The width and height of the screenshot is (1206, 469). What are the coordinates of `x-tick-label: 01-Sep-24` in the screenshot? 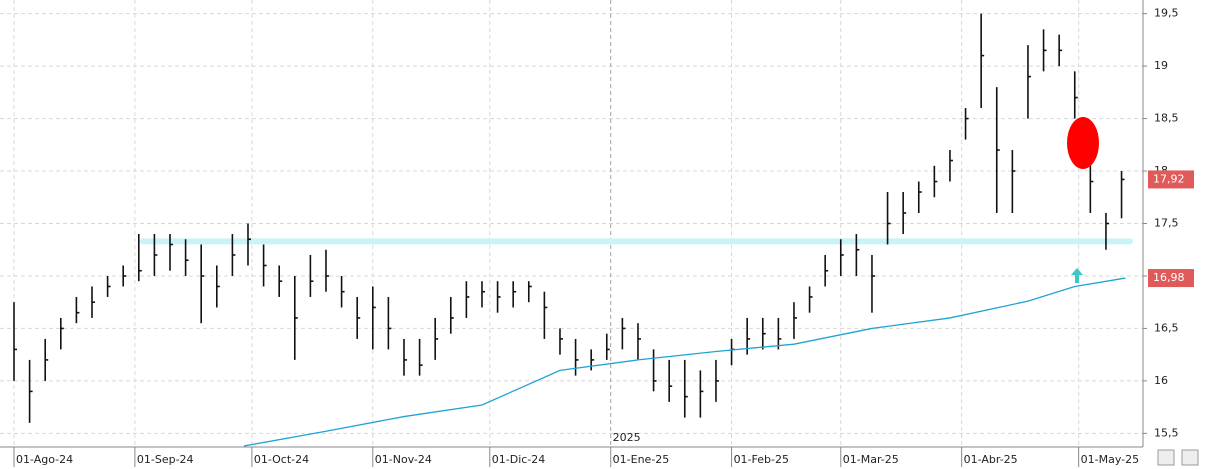 It's located at (165, 459).